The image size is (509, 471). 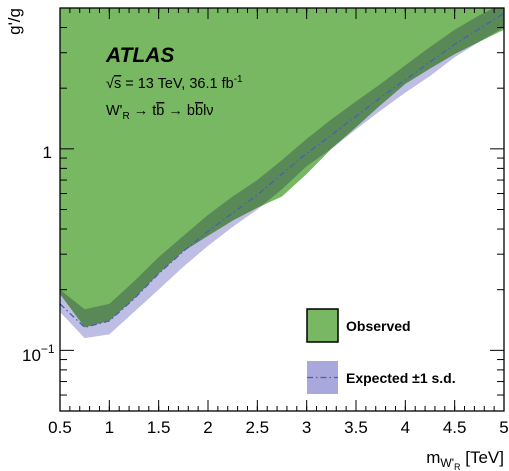 What do you see at coordinates (258, 427) in the screenshot?
I see `x-tick-label: 2.5` at bounding box center [258, 427].